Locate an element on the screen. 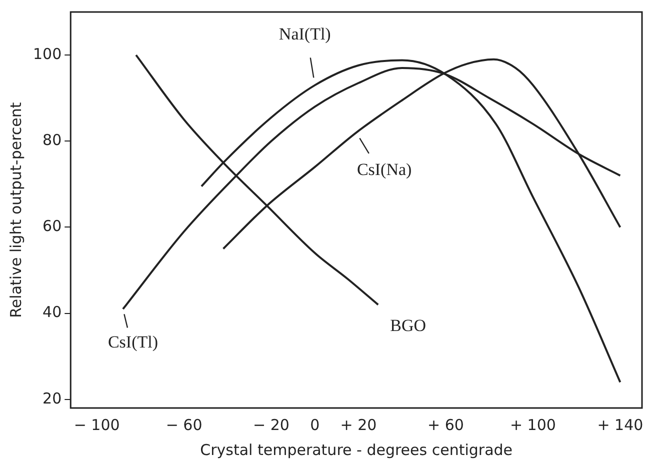  x-tick-label: + 100 is located at coordinates (533, 425).